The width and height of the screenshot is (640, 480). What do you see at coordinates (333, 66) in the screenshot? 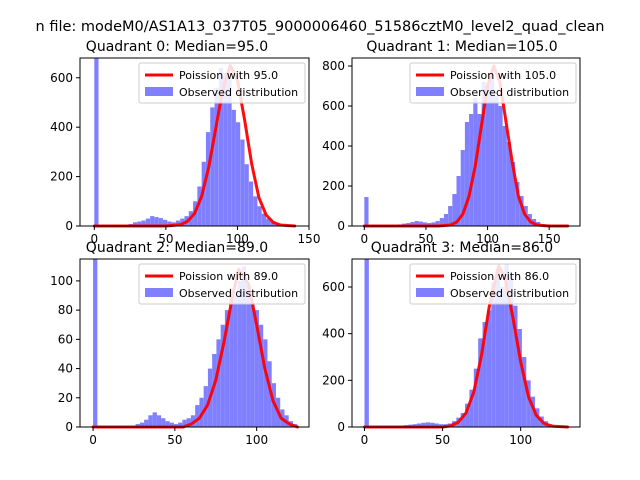
I see `y-tick-label: 800` at bounding box center [333, 66].